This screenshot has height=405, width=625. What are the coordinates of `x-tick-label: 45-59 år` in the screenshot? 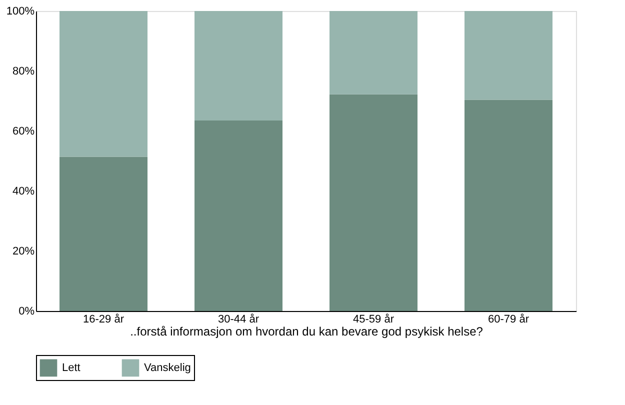 It's located at (373, 320).